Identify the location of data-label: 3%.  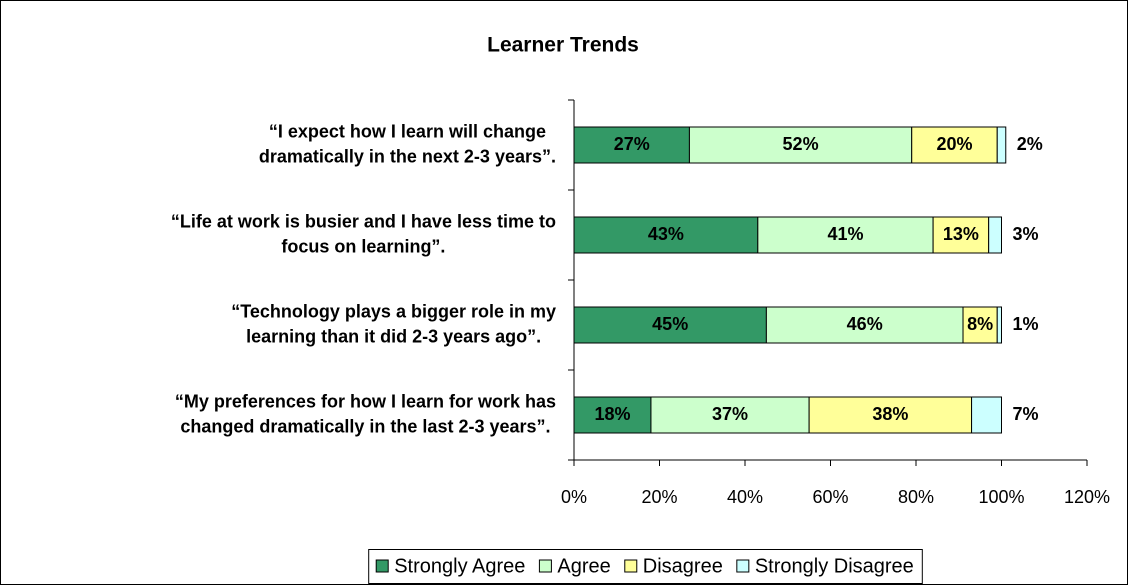
(1025, 234).